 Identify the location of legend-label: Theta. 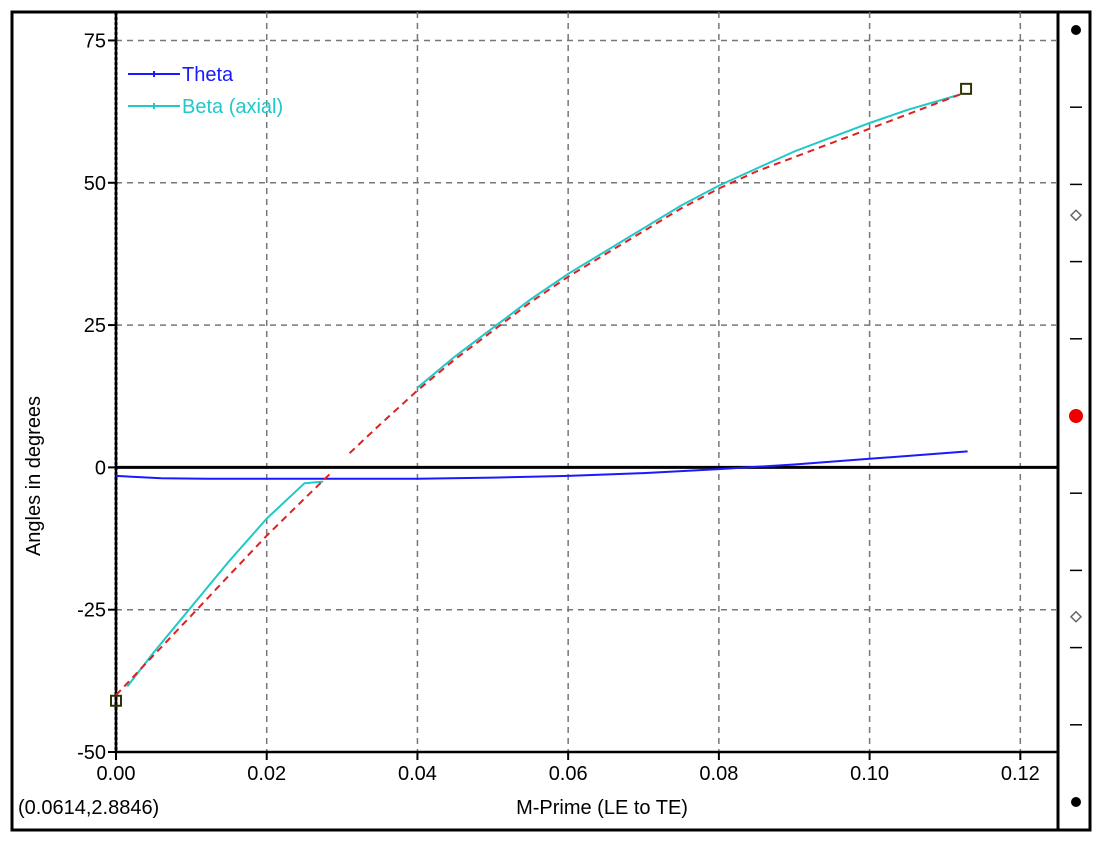
(208, 75).